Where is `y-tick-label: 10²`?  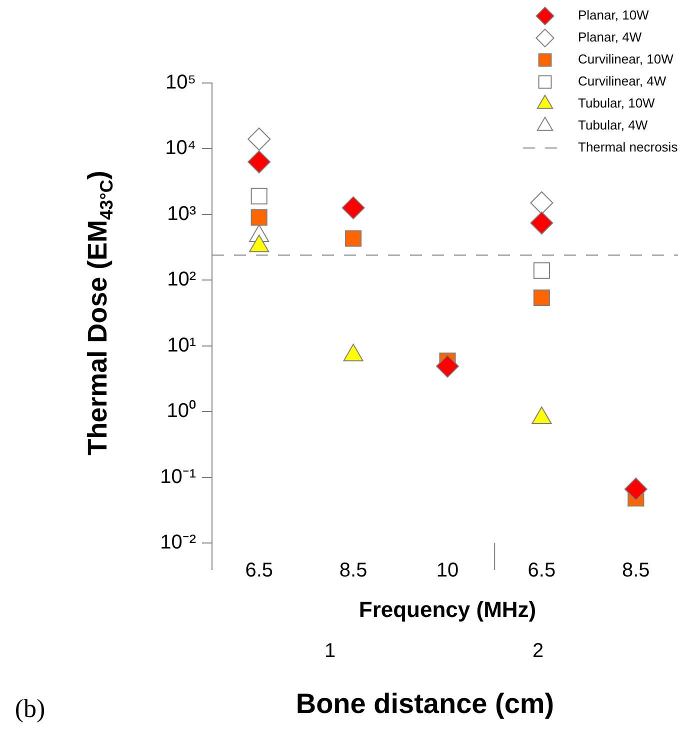 y-tick-label: 10² is located at coordinates (181, 279).